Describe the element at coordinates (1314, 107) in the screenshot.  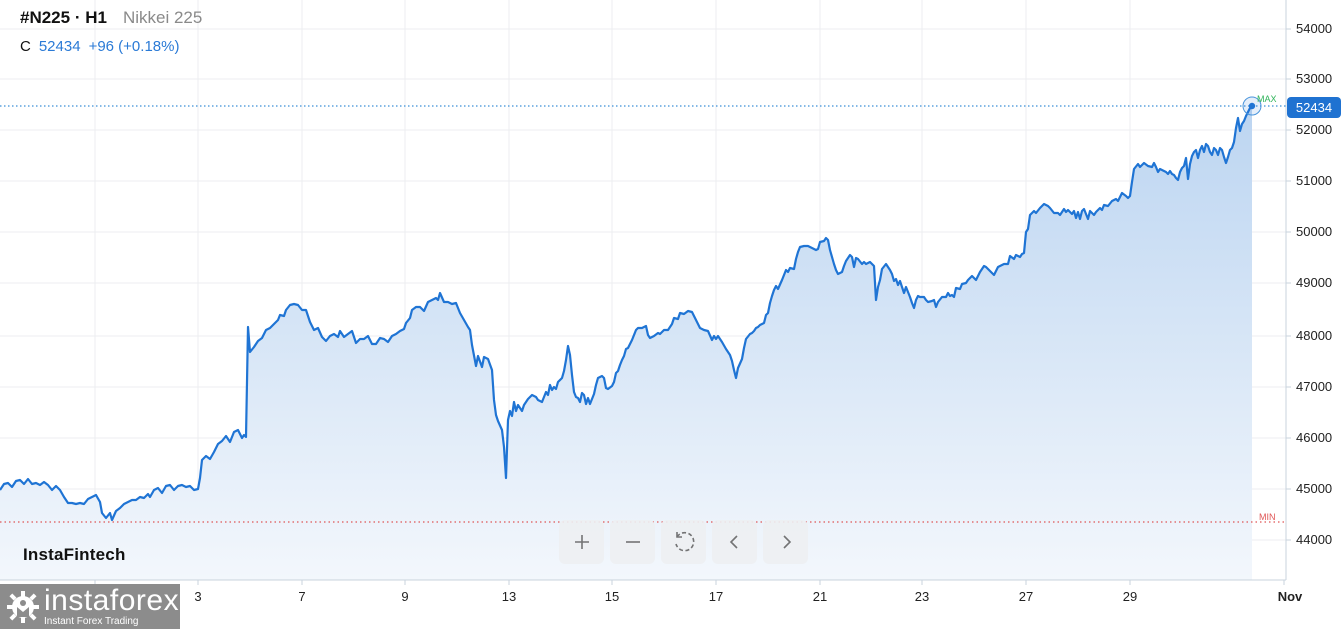
I see `last-price-tag: 52434` at that location.